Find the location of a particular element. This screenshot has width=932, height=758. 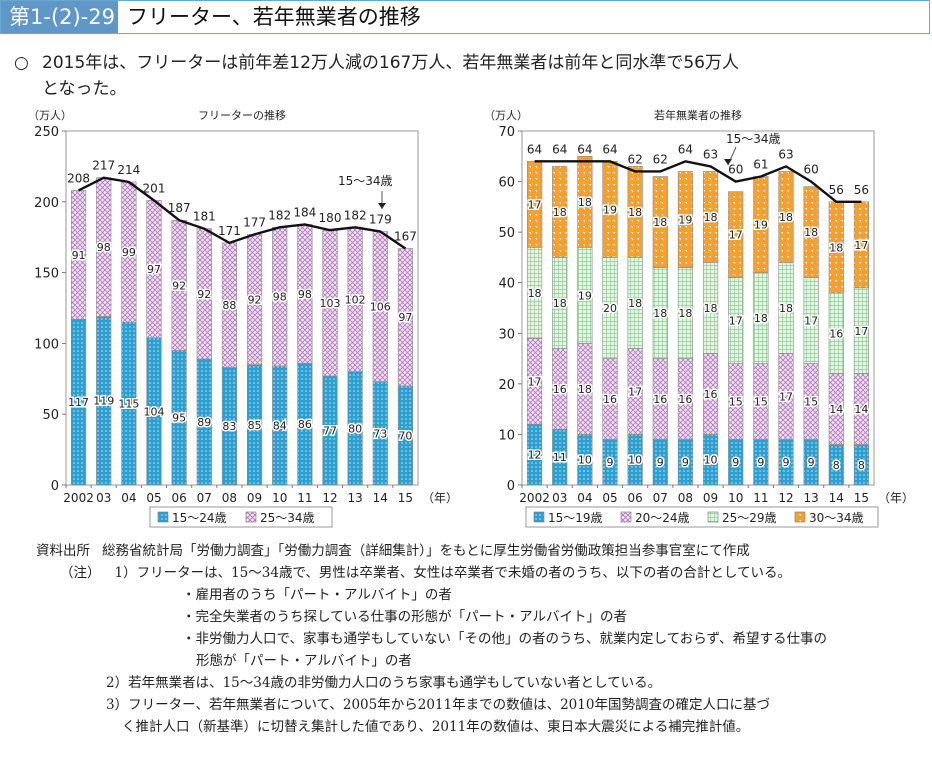

x-tick-label: 10 is located at coordinates (735, 498).